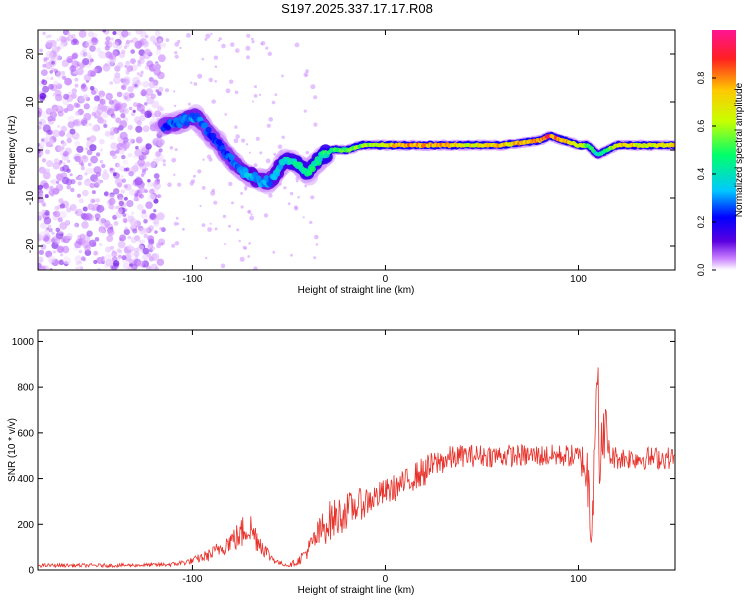 Image resolution: width=750 pixels, height=605 pixels. I want to click on colorbar-label: Normalized spectral amplitude, so click(739, 149).